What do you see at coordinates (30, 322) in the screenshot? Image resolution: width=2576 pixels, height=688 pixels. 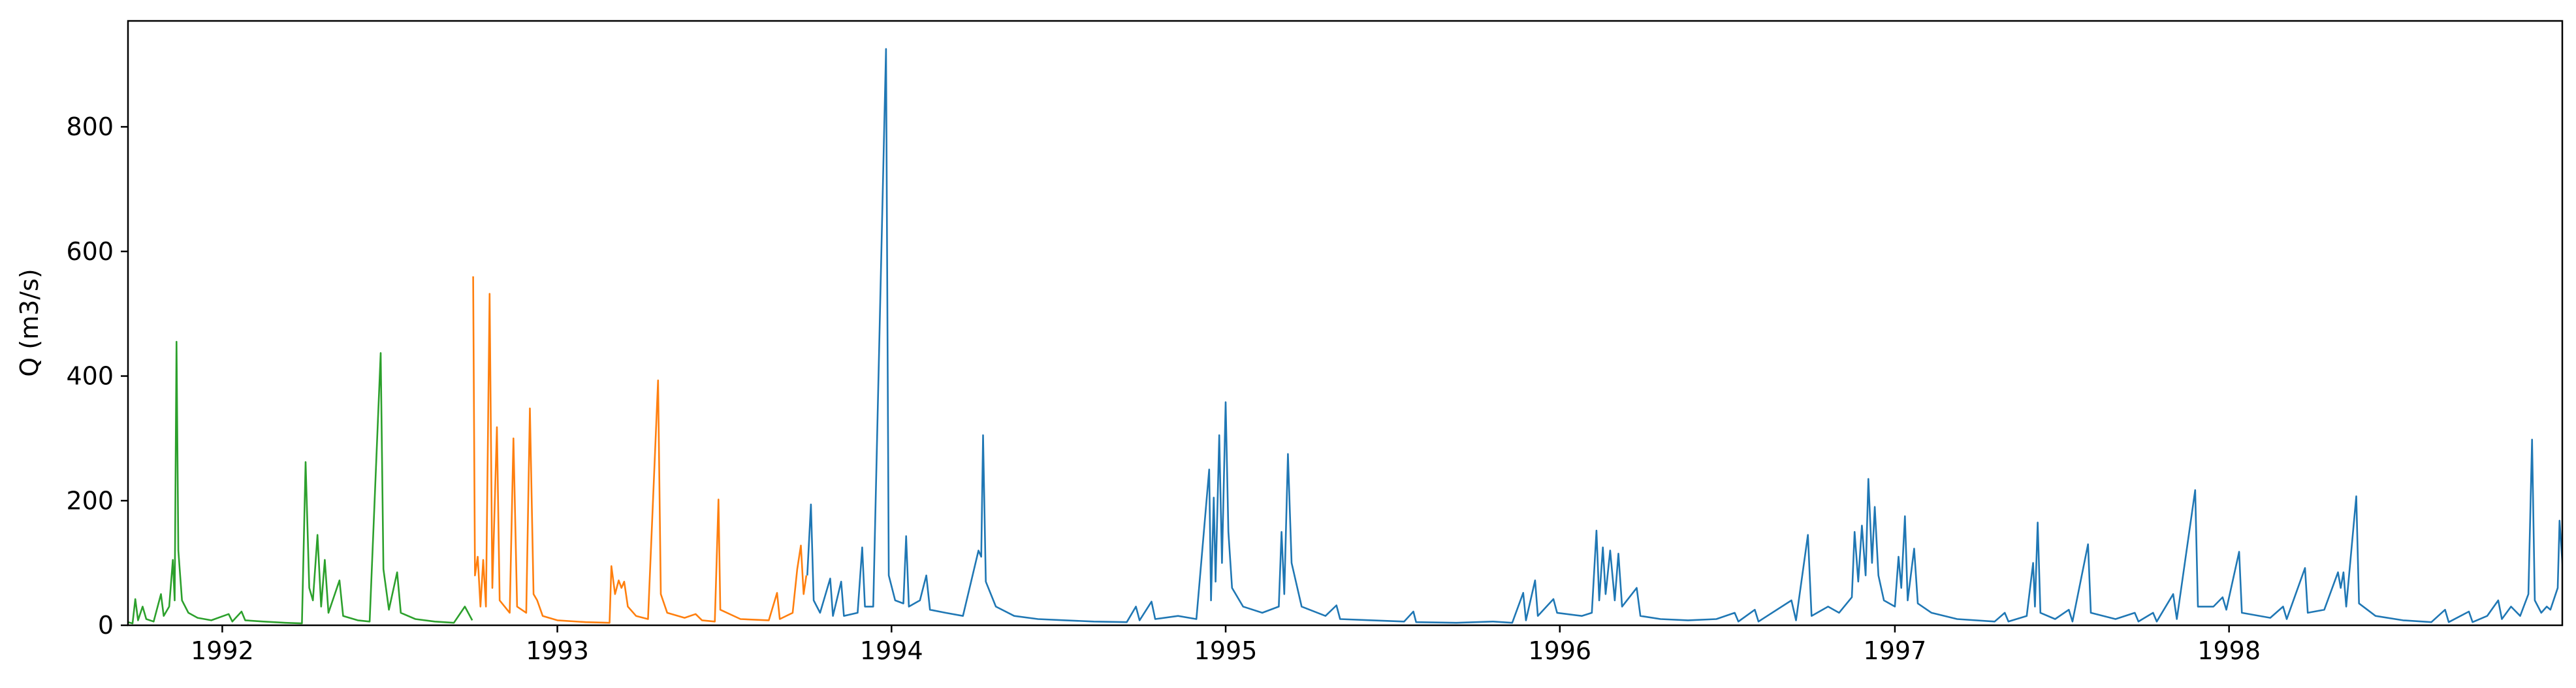 I see `y-axis-label: Q (m3/s)` at bounding box center [30, 322].